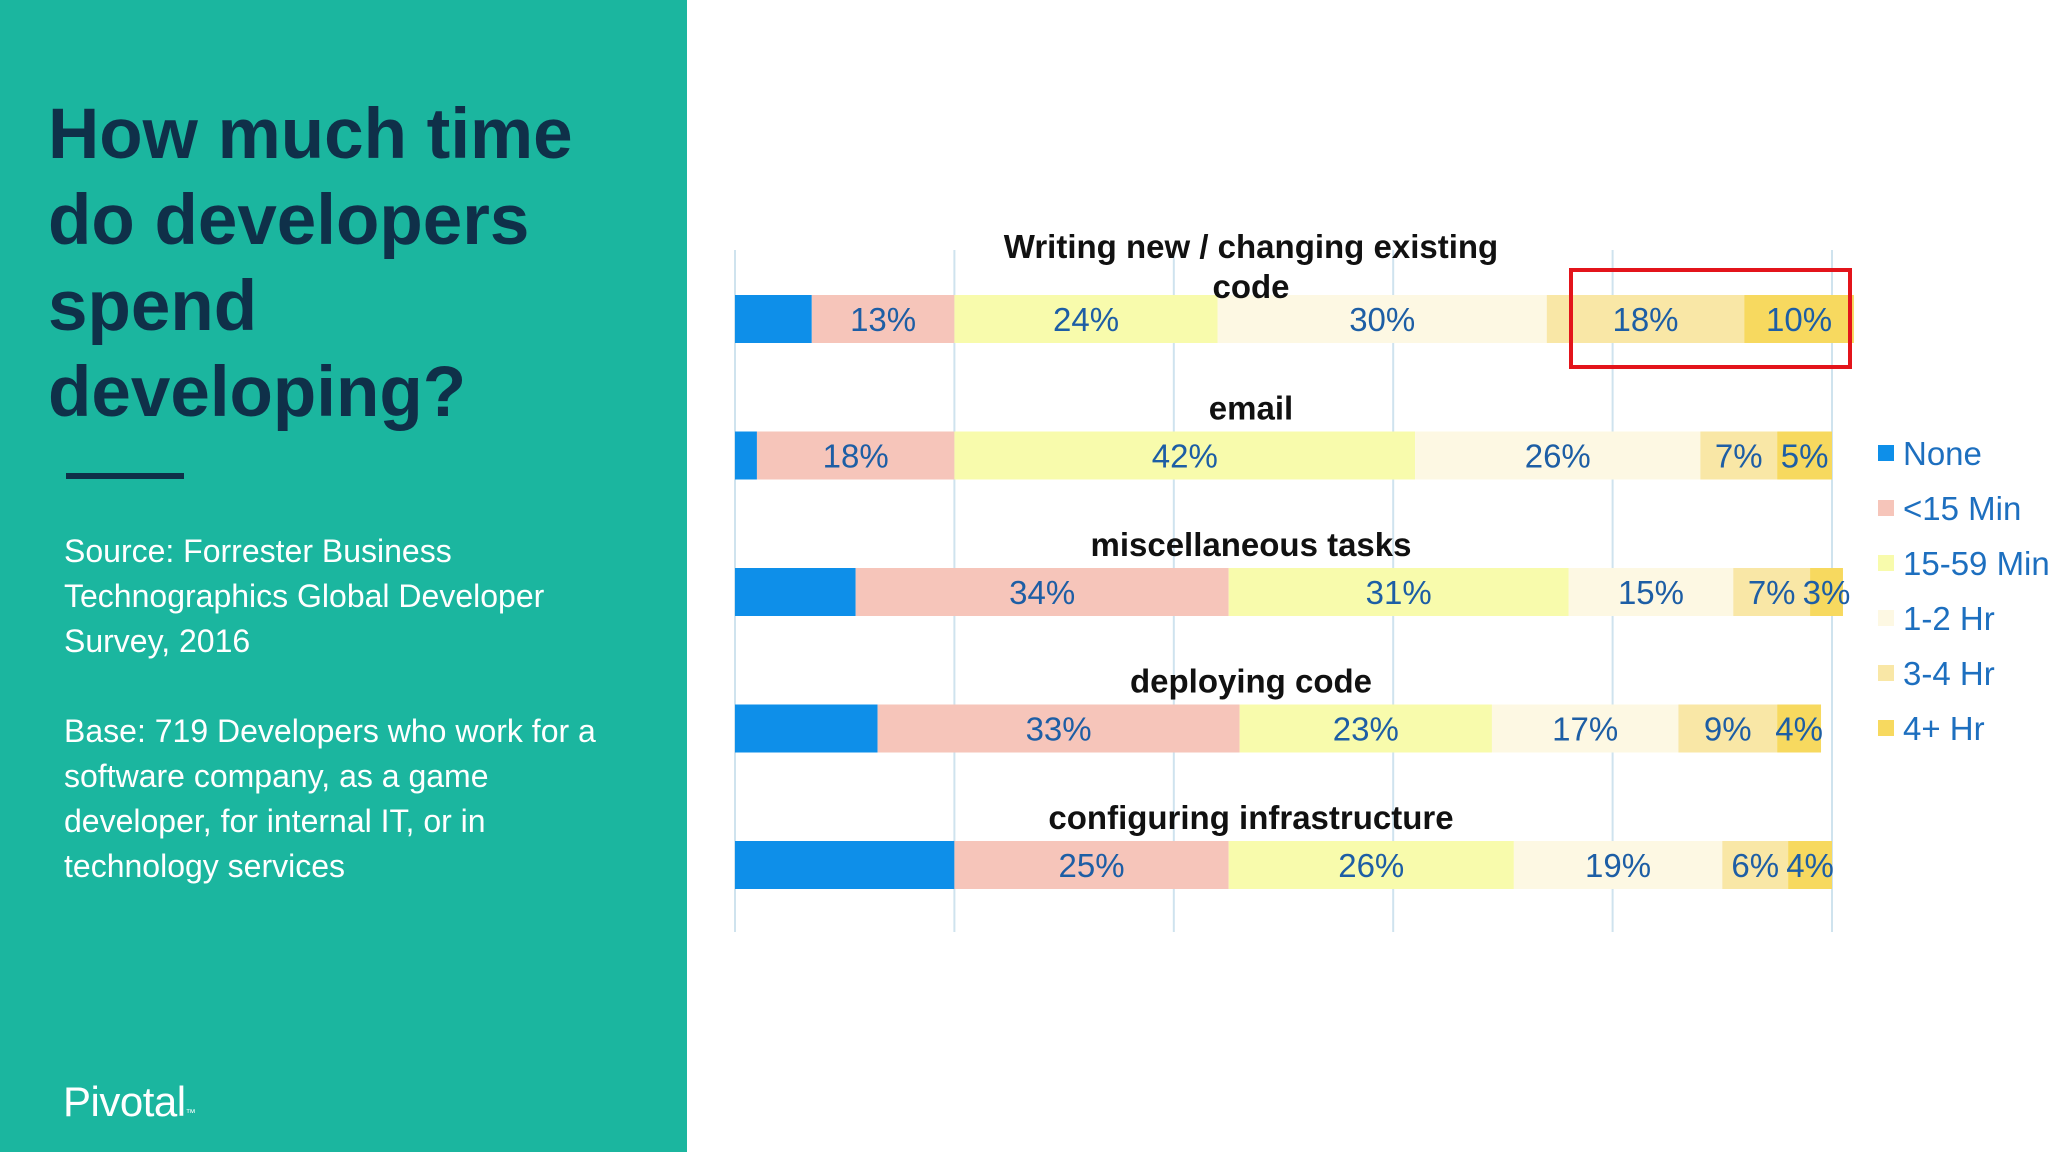  I want to click on highlight-box, so click(1710, 318).